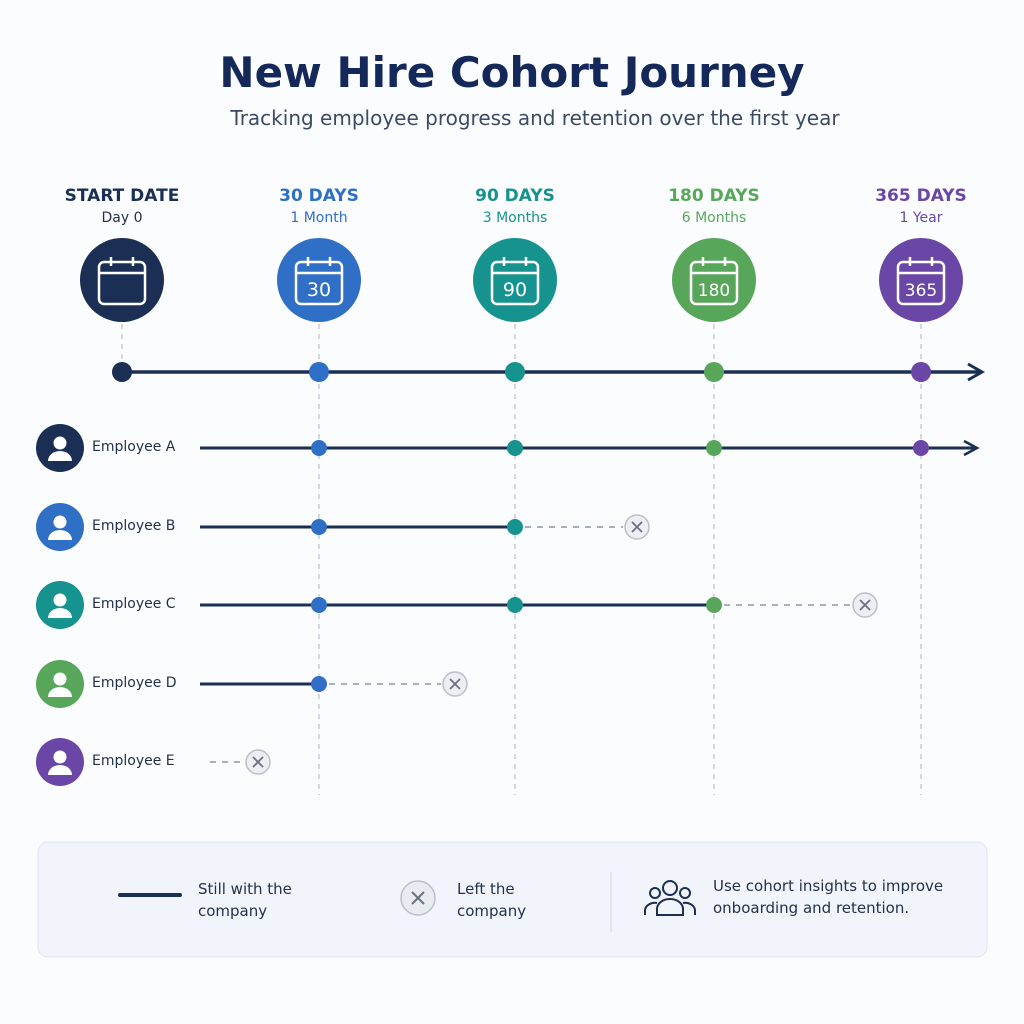  I want to click on legend-x, so click(418, 898).